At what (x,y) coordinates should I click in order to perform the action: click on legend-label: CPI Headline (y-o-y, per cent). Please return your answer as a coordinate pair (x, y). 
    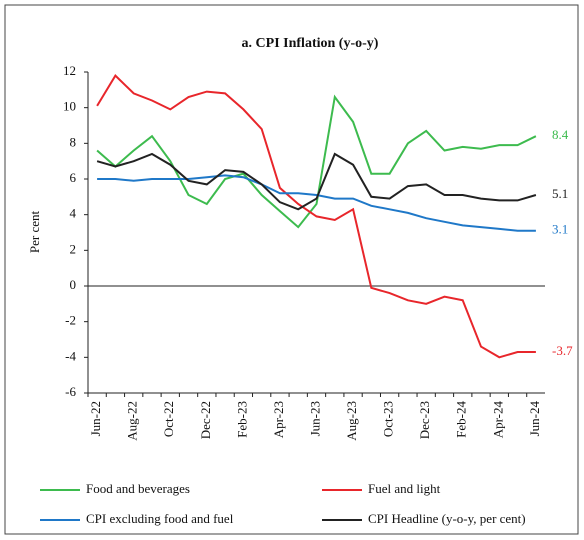
    Looking at the image, I should click on (447, 518).